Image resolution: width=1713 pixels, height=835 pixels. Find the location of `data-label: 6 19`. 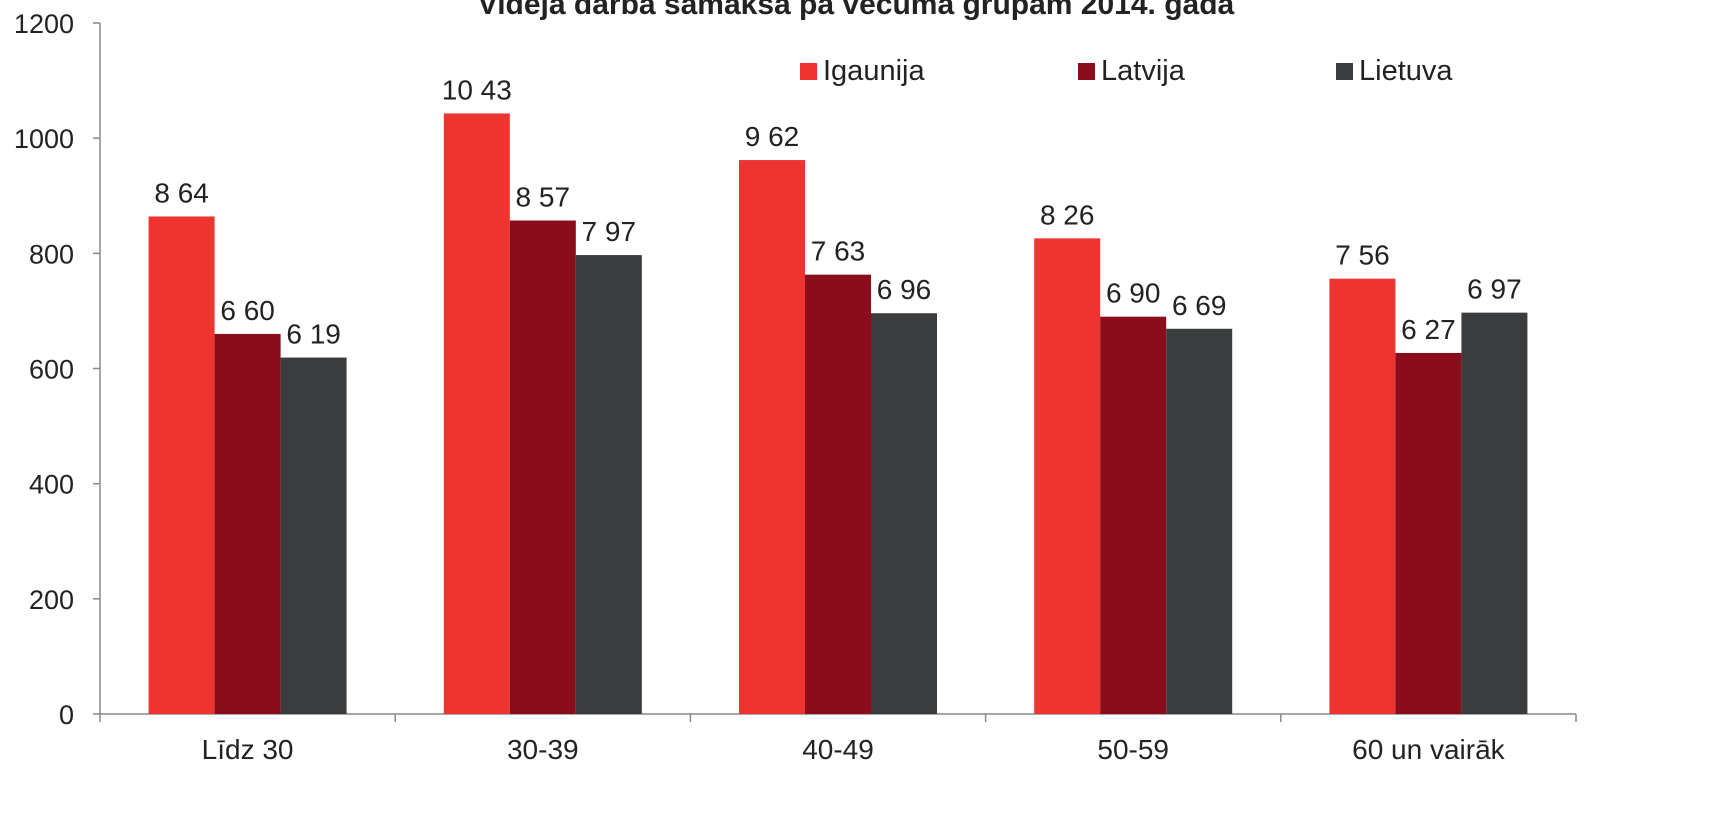

data-label: 6 19 is located at coordinates (313, 334).